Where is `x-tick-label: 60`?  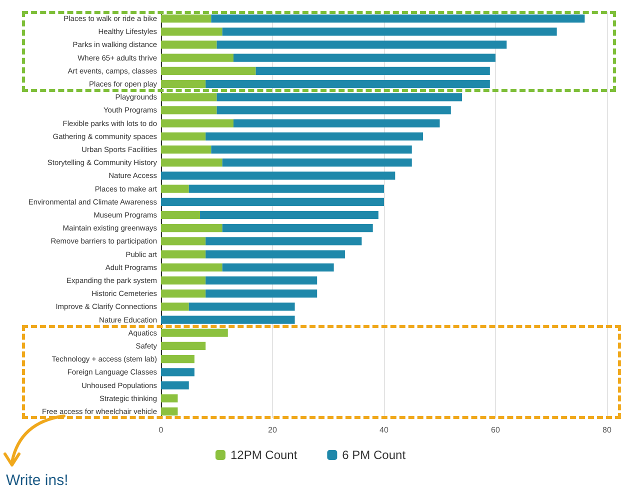
x-tick-label: 60 is located at coordinates (495, 430).